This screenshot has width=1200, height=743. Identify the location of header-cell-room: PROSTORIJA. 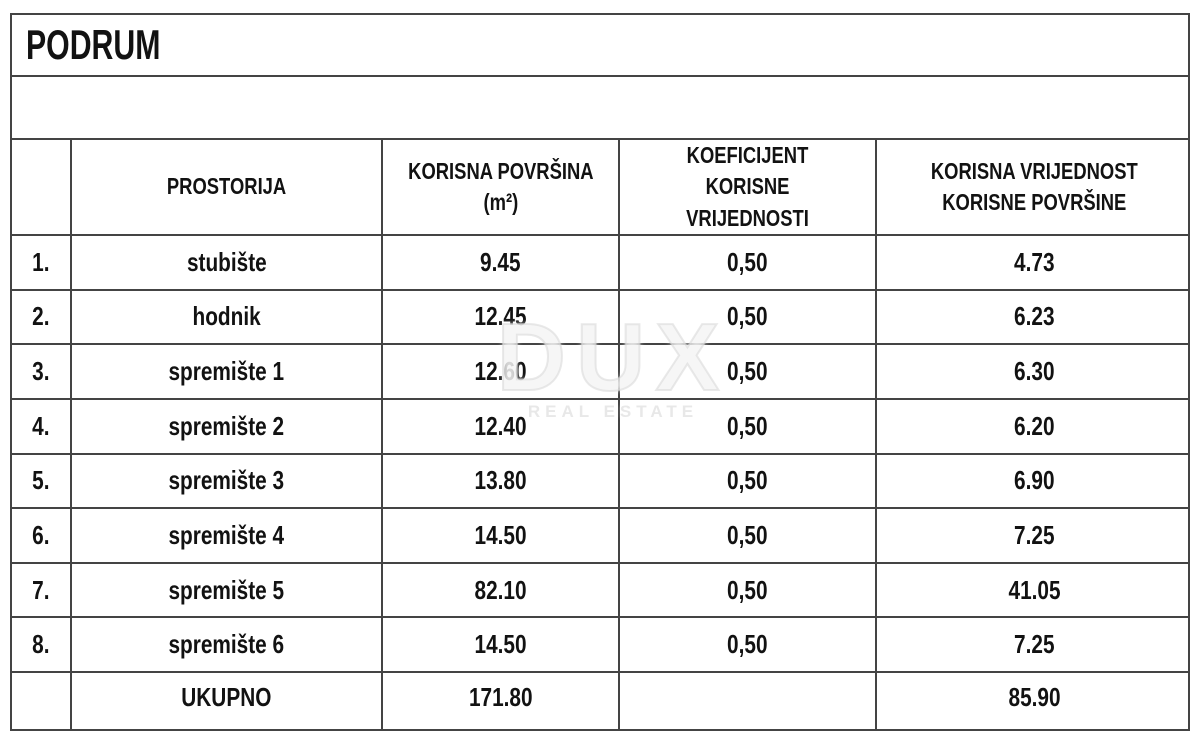
(227, 187).